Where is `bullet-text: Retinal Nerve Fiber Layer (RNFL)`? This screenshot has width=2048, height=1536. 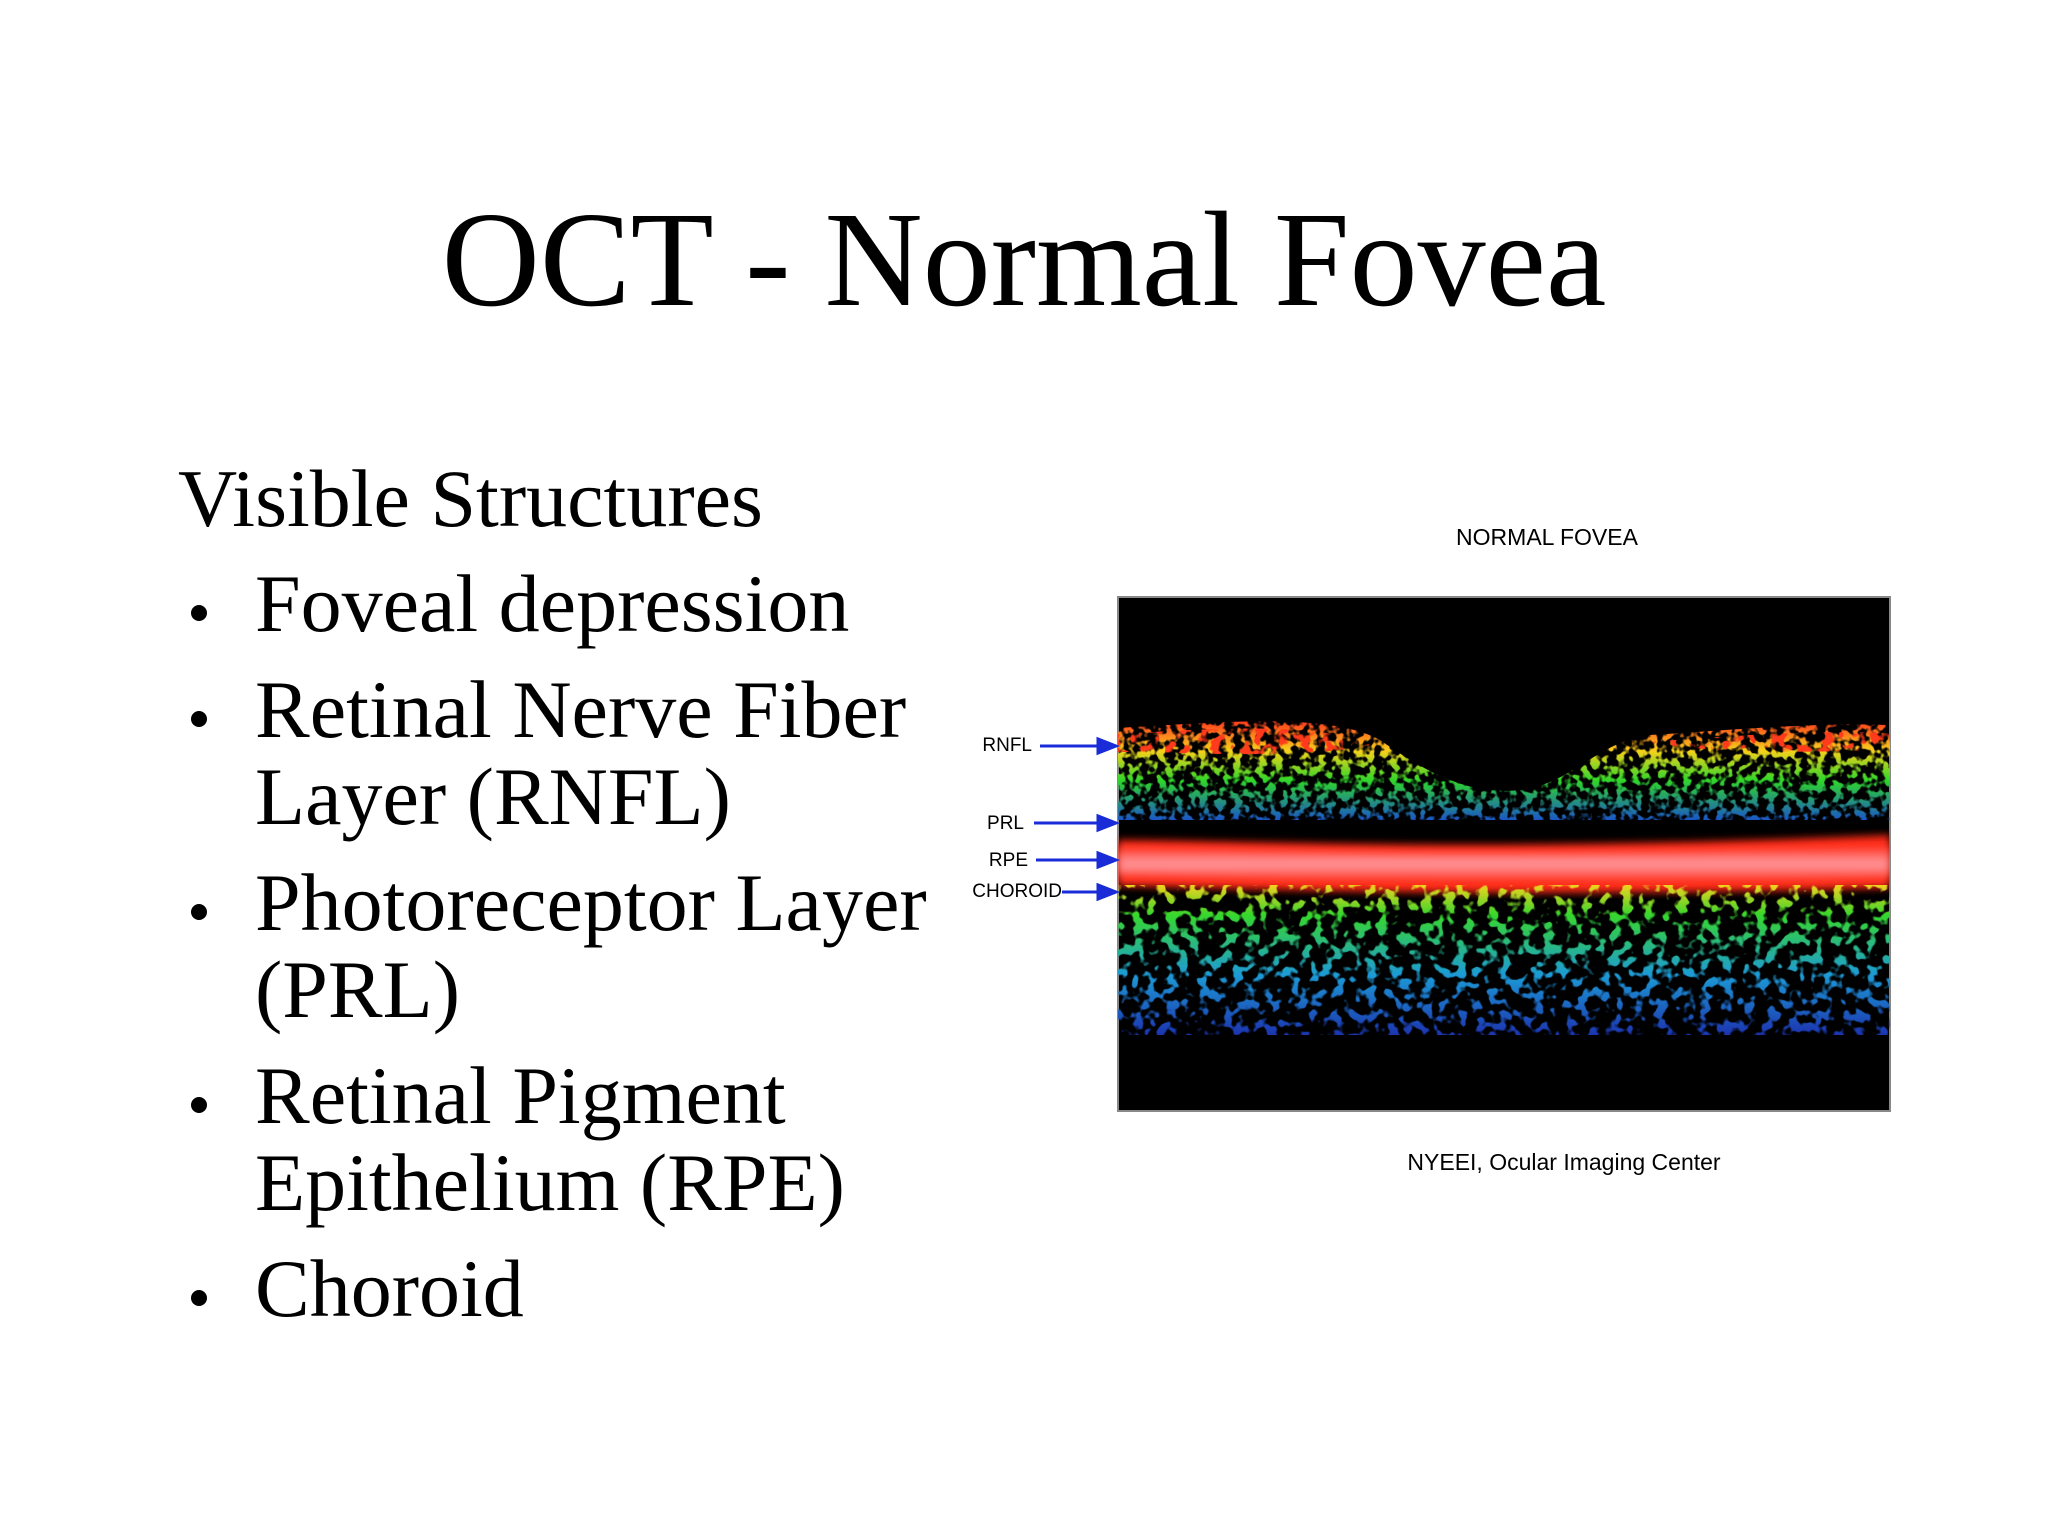 bullet-text: Retinal Nerve Fiber Layer (RNFL) is located at coordinates (581, 753).